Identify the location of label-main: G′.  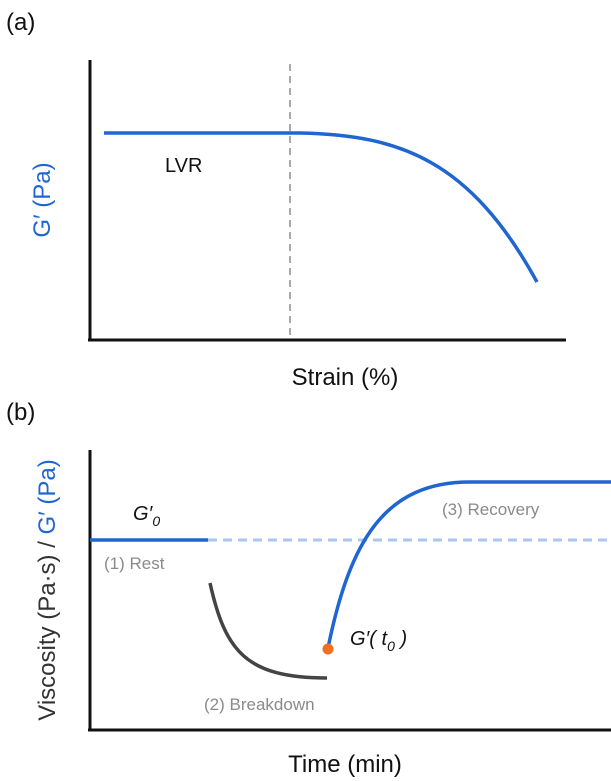
(143, 514).